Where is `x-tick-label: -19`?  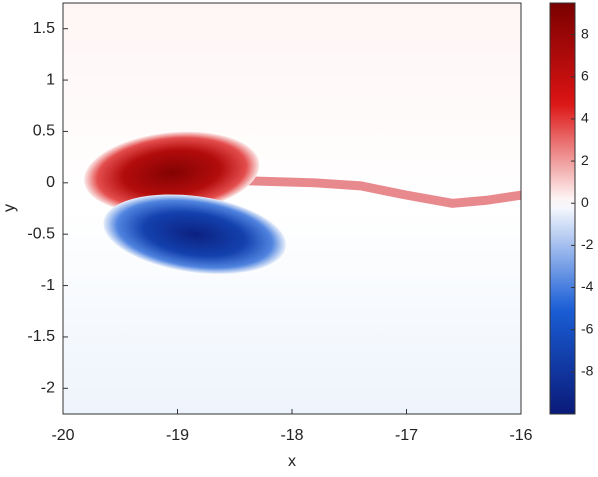
x-tick-label: -19 is located at coordinates (177, 435).